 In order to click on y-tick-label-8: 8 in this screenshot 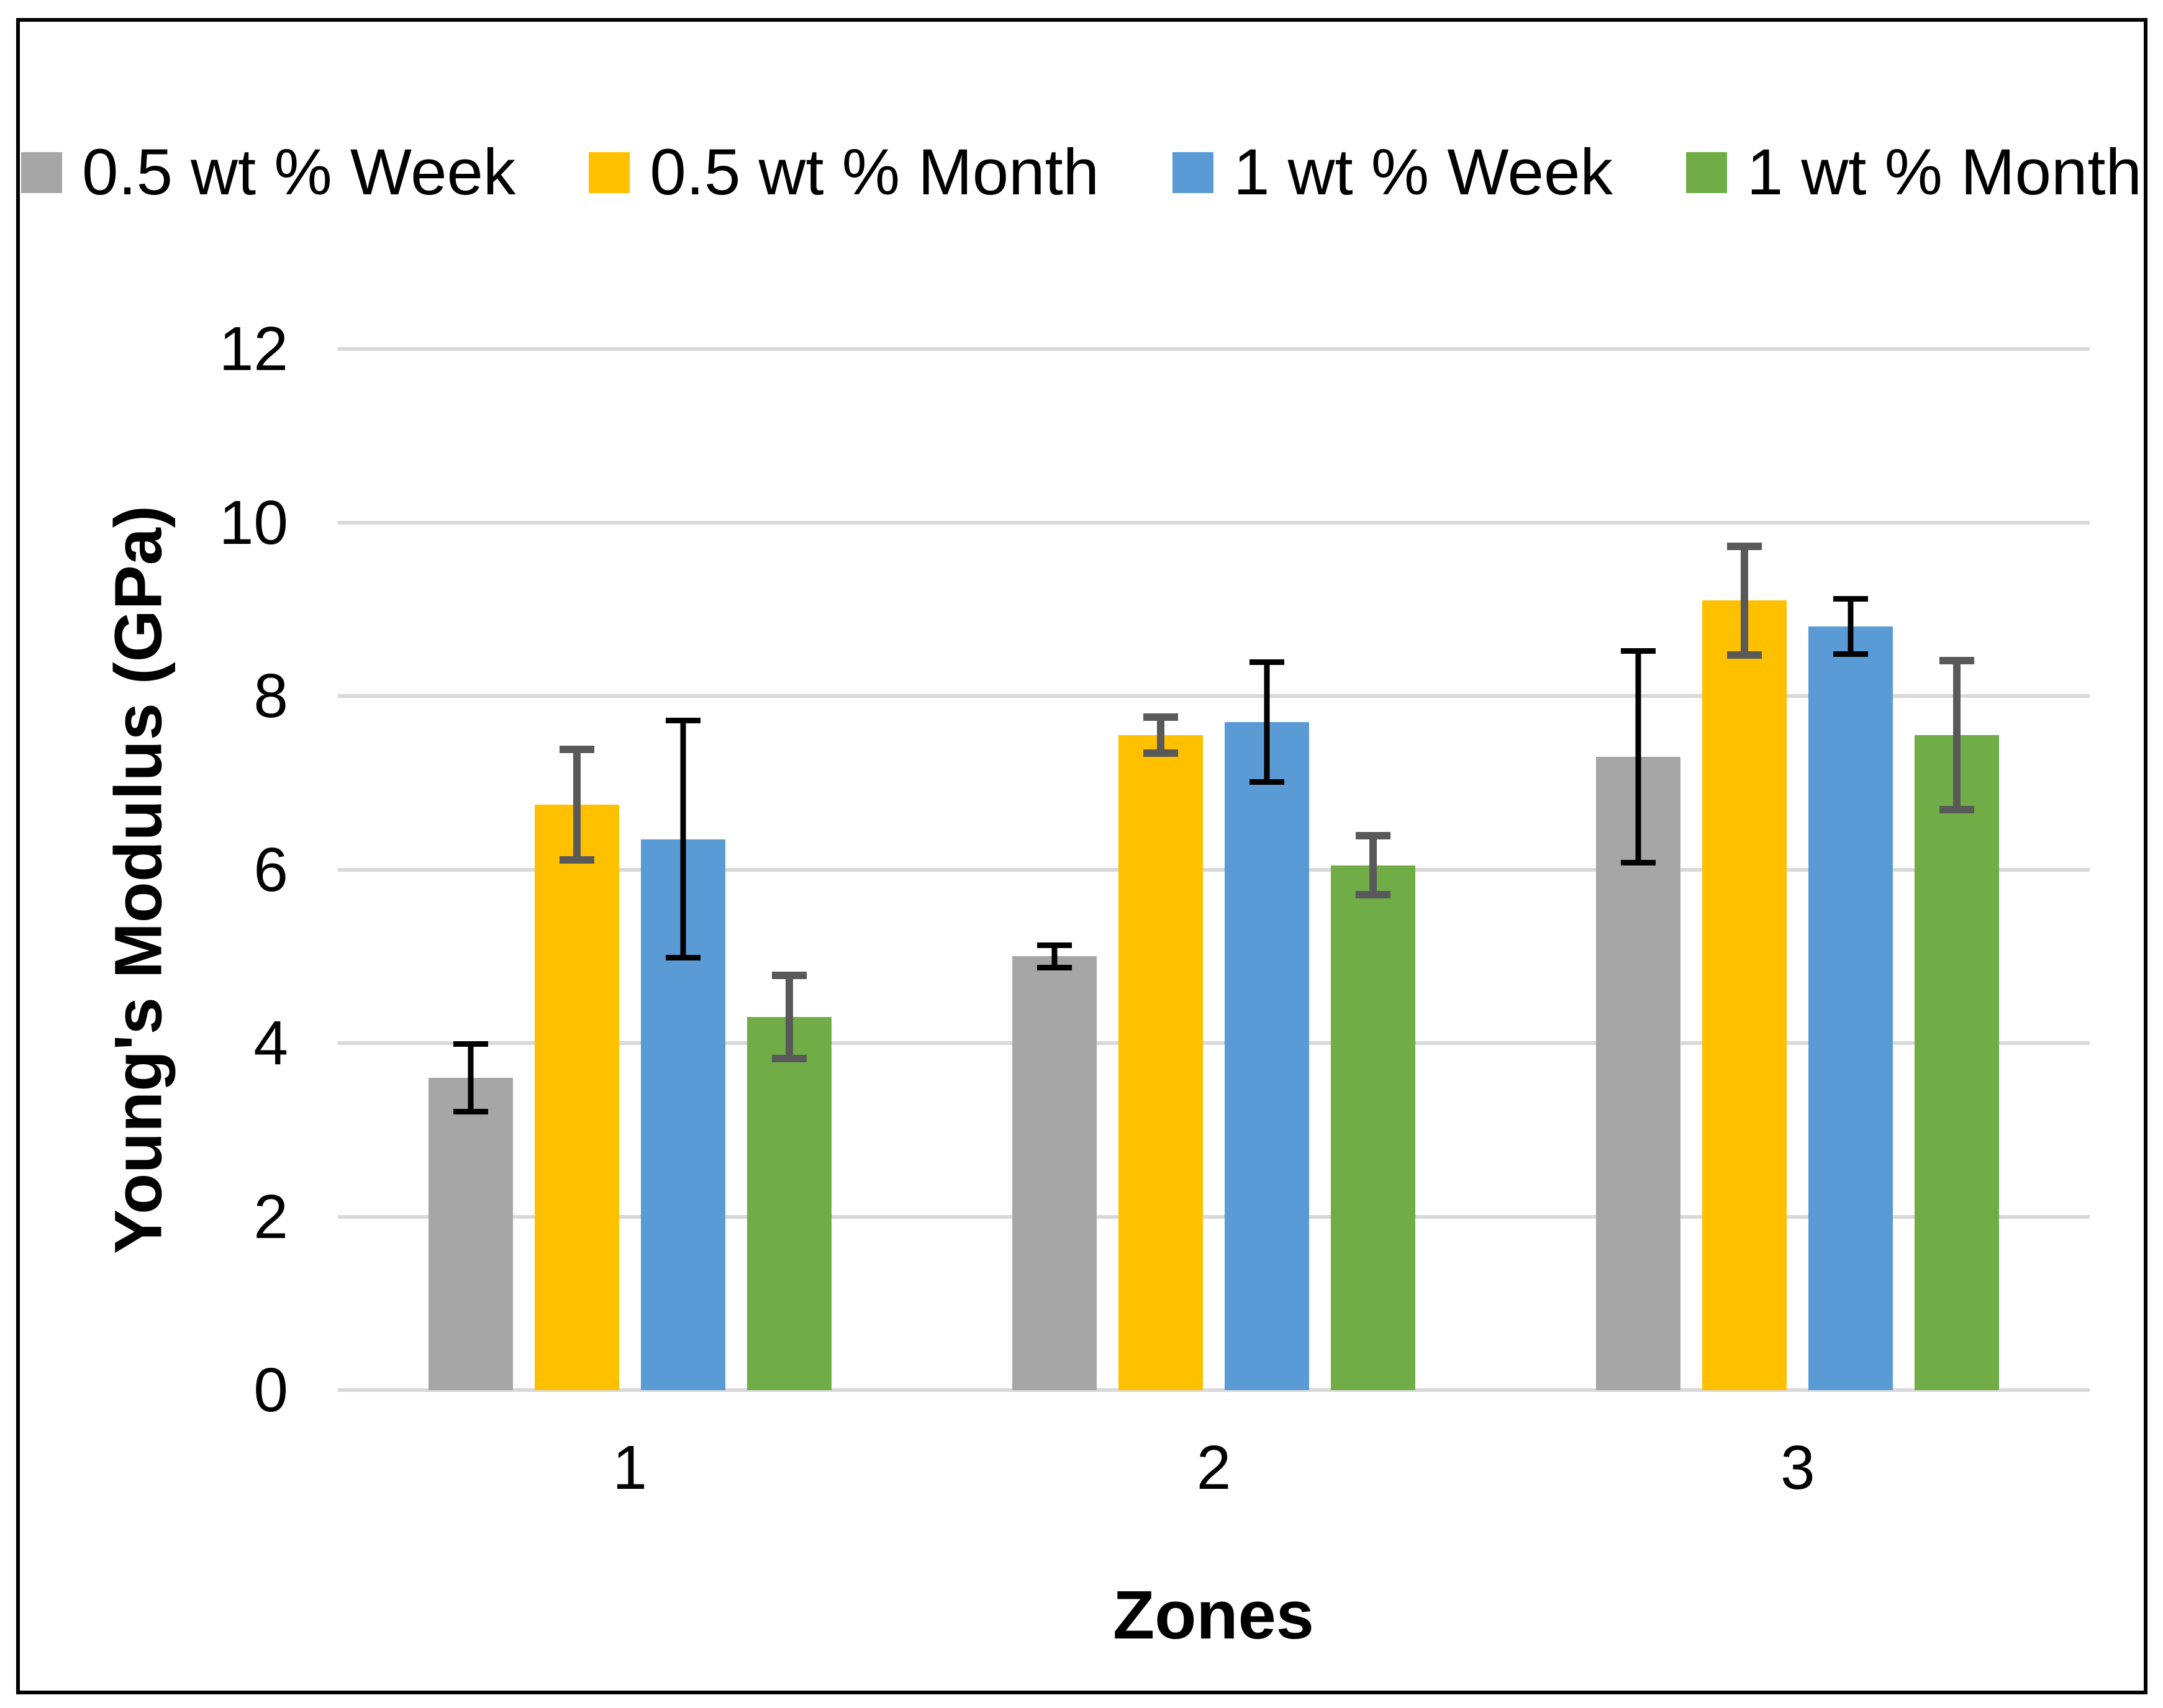, I will do `click(270, 696)`.